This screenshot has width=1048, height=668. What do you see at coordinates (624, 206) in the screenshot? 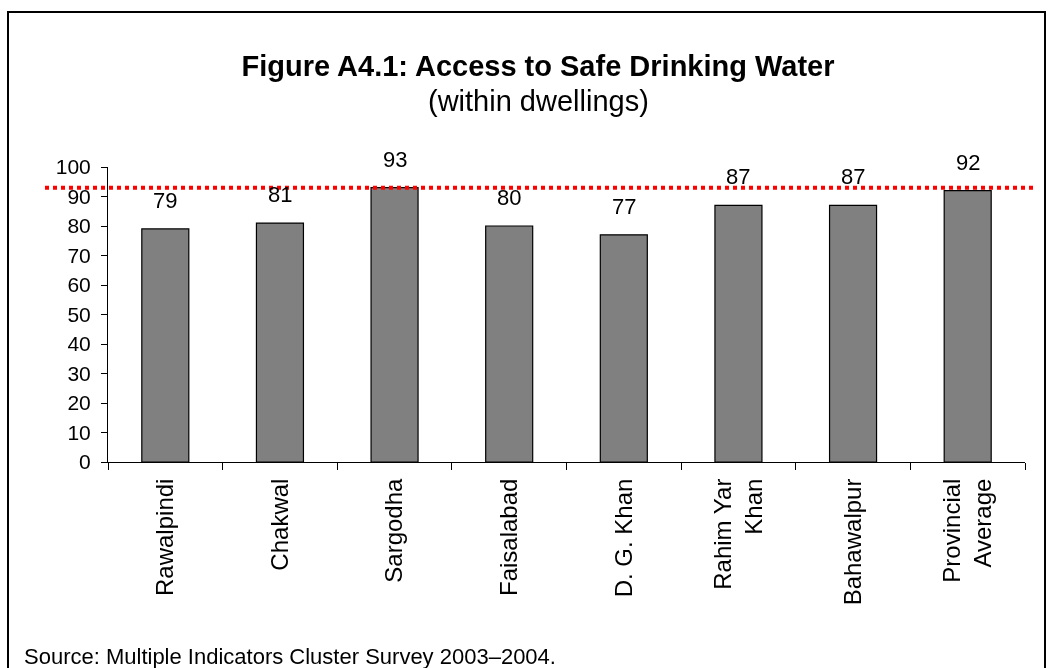
I see `data-label: 77` at bounding box center [624, 206].